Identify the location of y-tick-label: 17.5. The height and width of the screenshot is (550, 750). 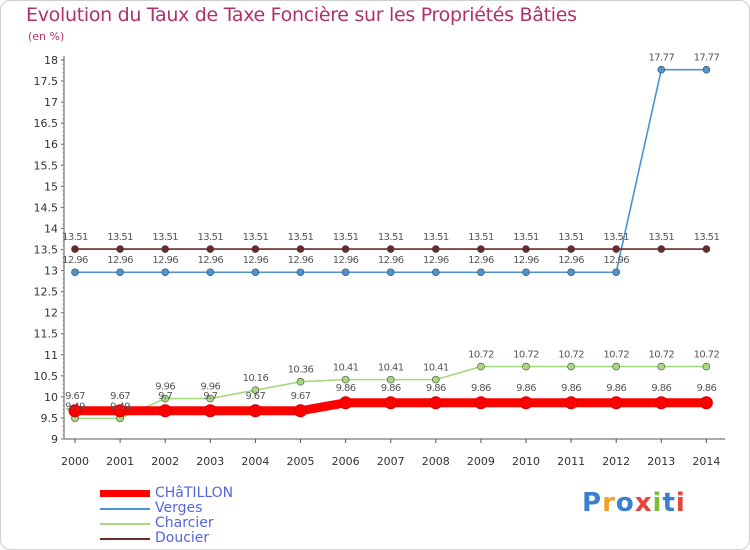
(46, 81).